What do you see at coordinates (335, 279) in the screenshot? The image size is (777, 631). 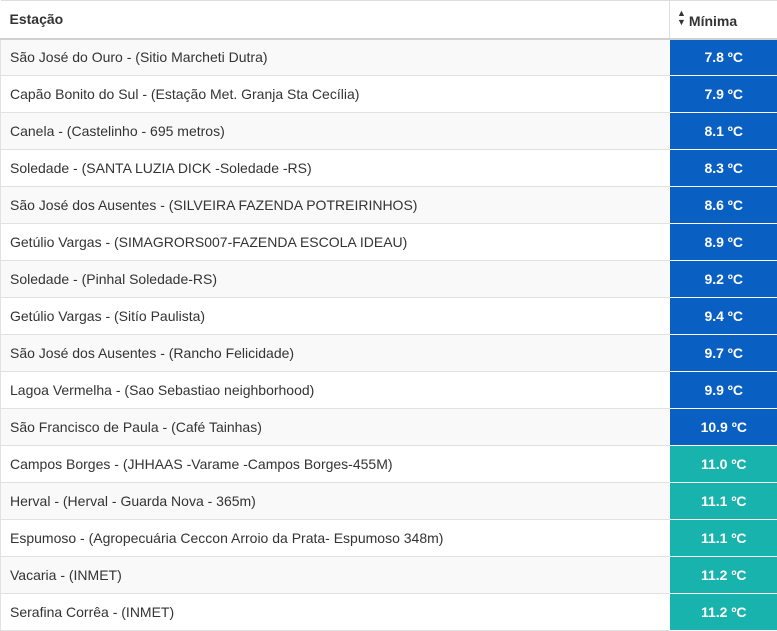 I see `station-name-cell: Soledade - (Pinhal Soledade-RS)` at bounding box center [335, 279].